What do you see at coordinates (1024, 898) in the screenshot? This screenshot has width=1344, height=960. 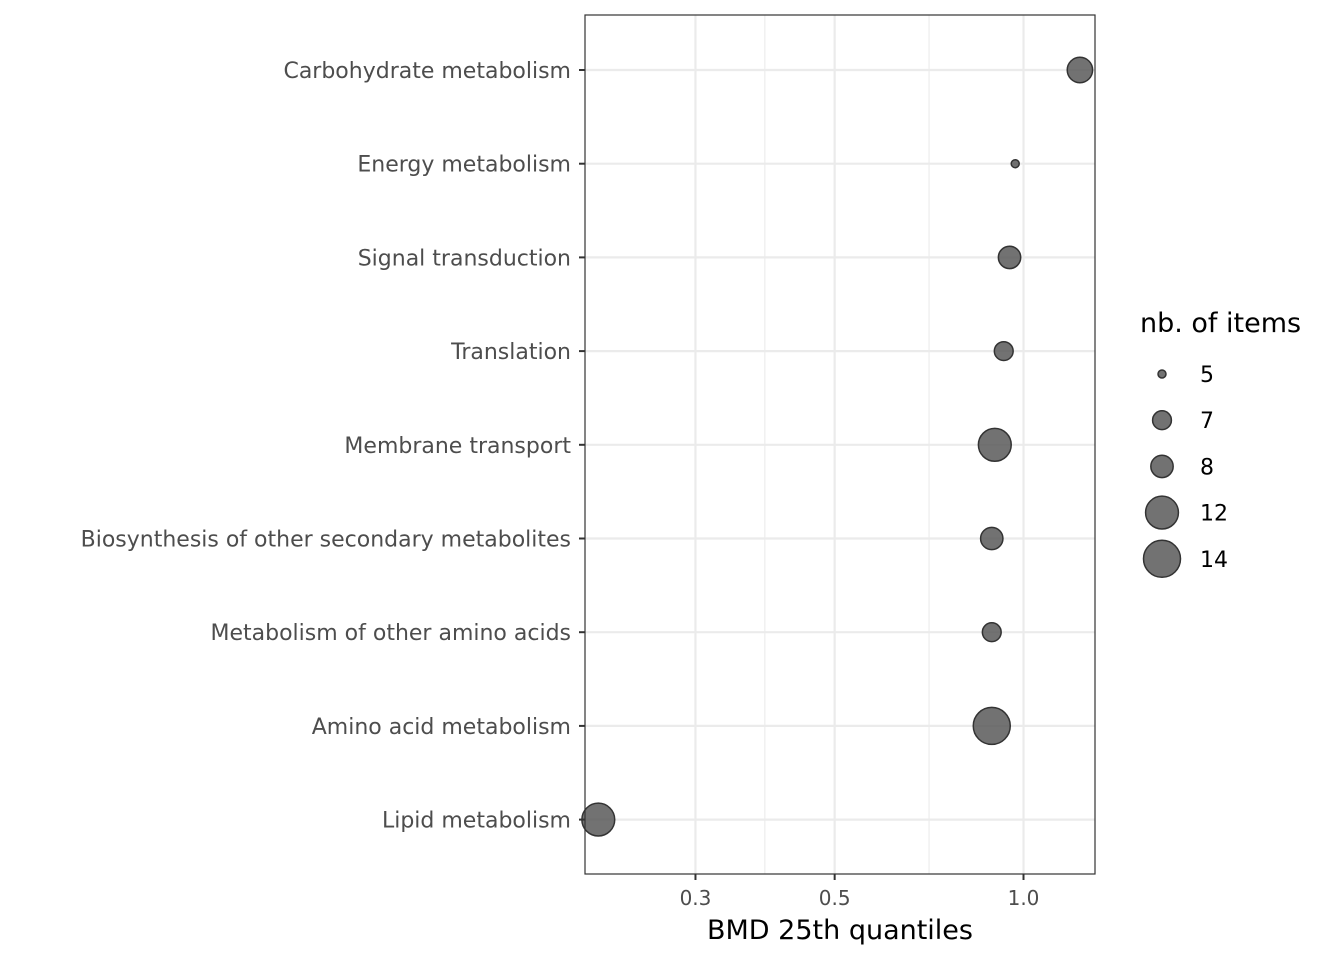 I see `x-tick-label: 1.0` at bounding box center [1024, 898].